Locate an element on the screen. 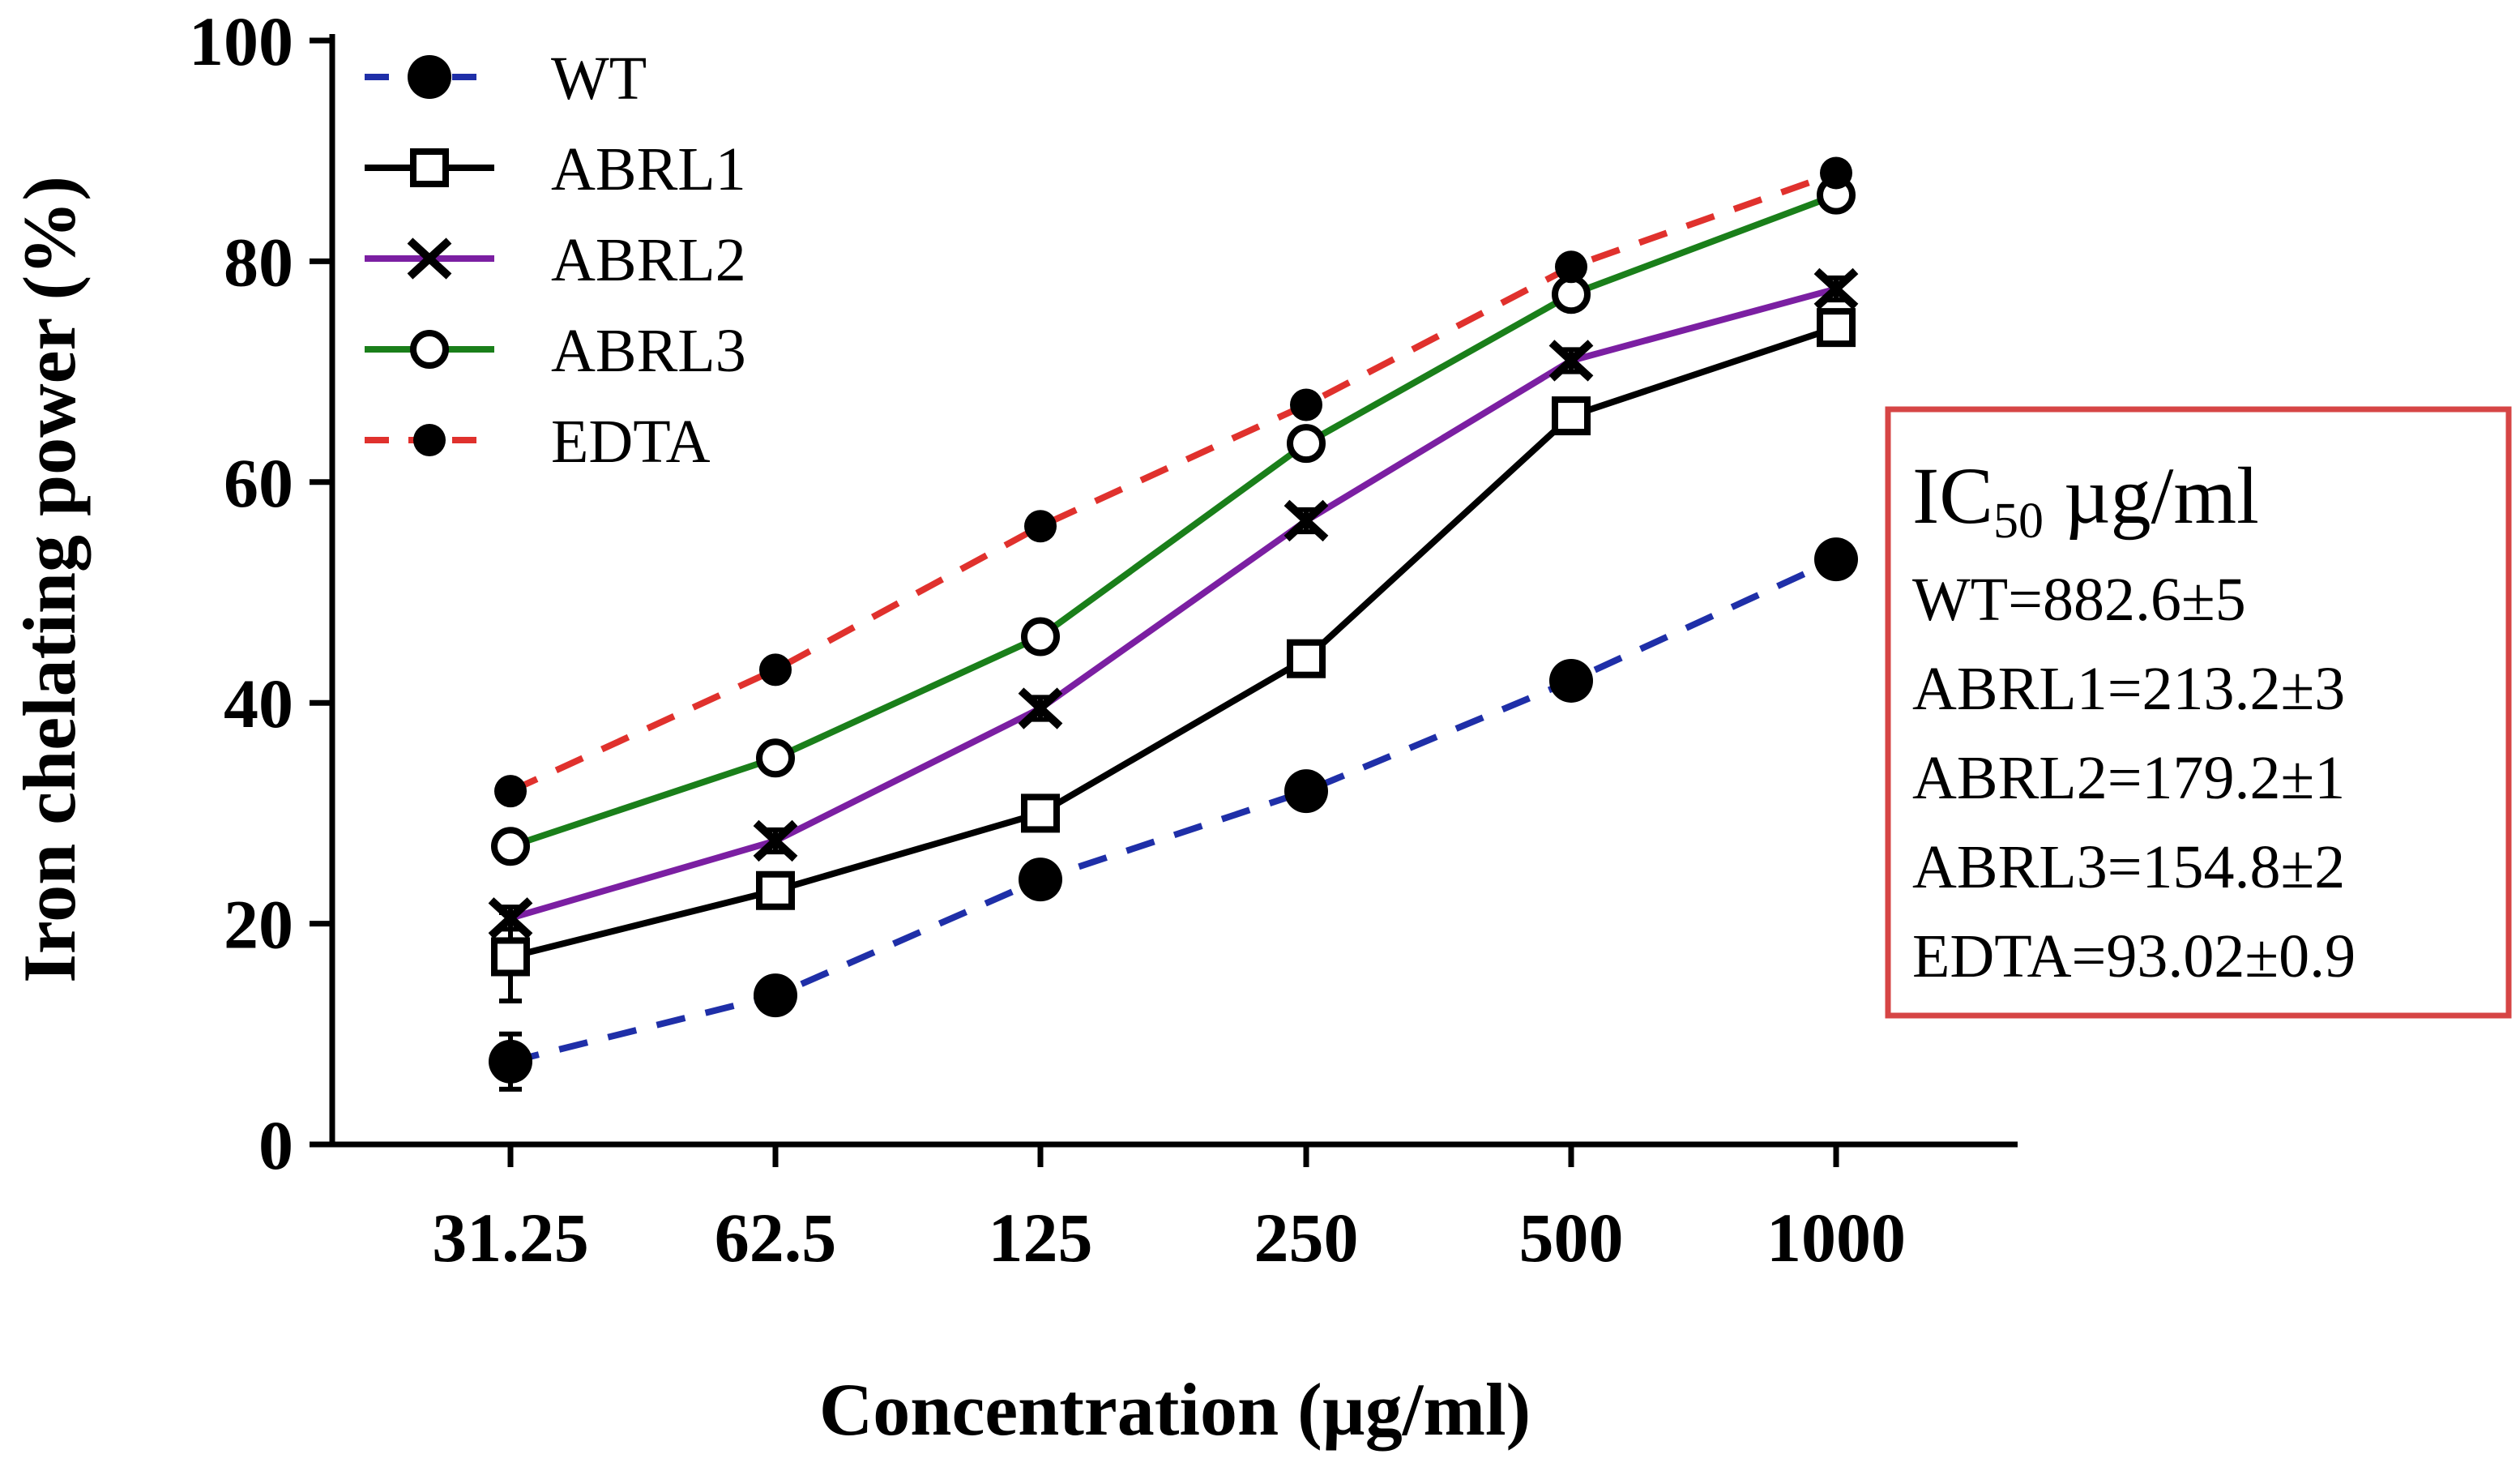 This screenshot has height=1467, width=2520. legend: WT ABRL1 ABRL2 ABRL3 EDTA is located at coordinates (556, 260).